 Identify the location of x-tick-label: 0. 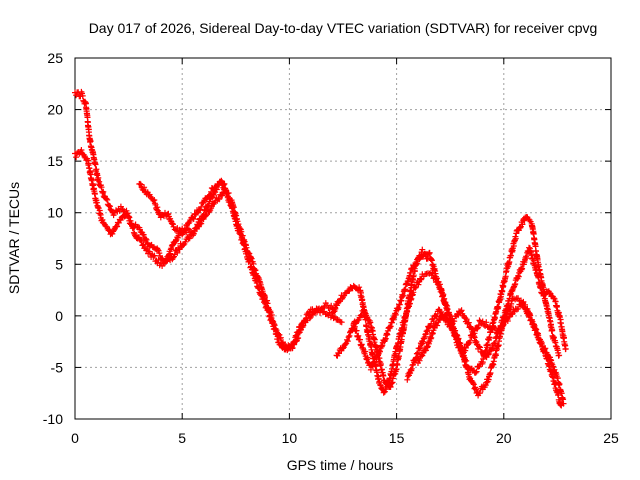
(75, 438).